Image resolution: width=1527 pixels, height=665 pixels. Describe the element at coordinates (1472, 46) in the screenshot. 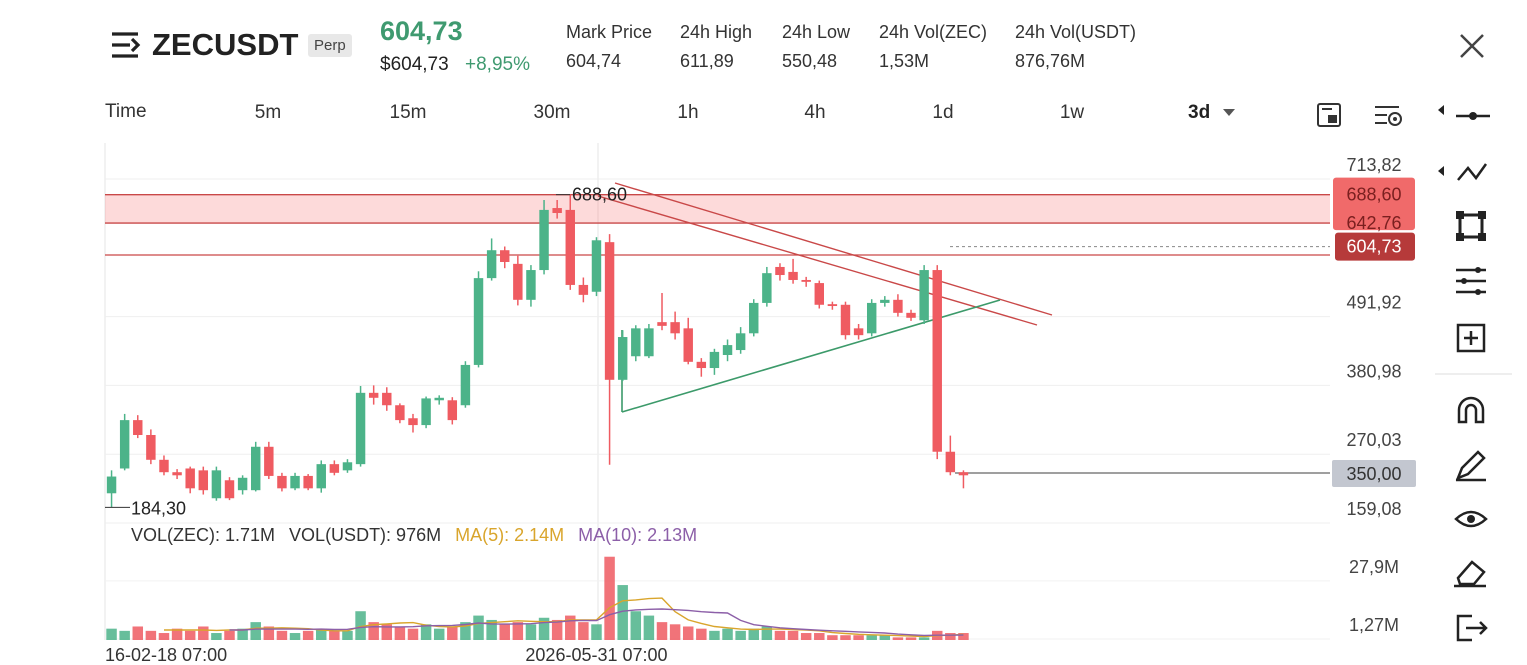

I see `close-button` at that location.